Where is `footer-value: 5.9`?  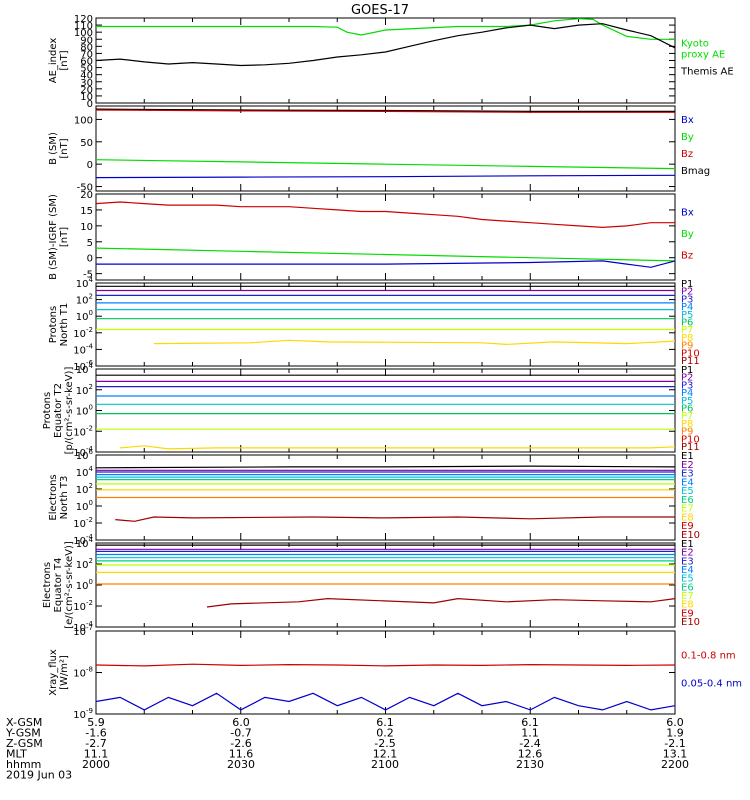 footer-value: 5.9 is located at coordinates (96, 722).